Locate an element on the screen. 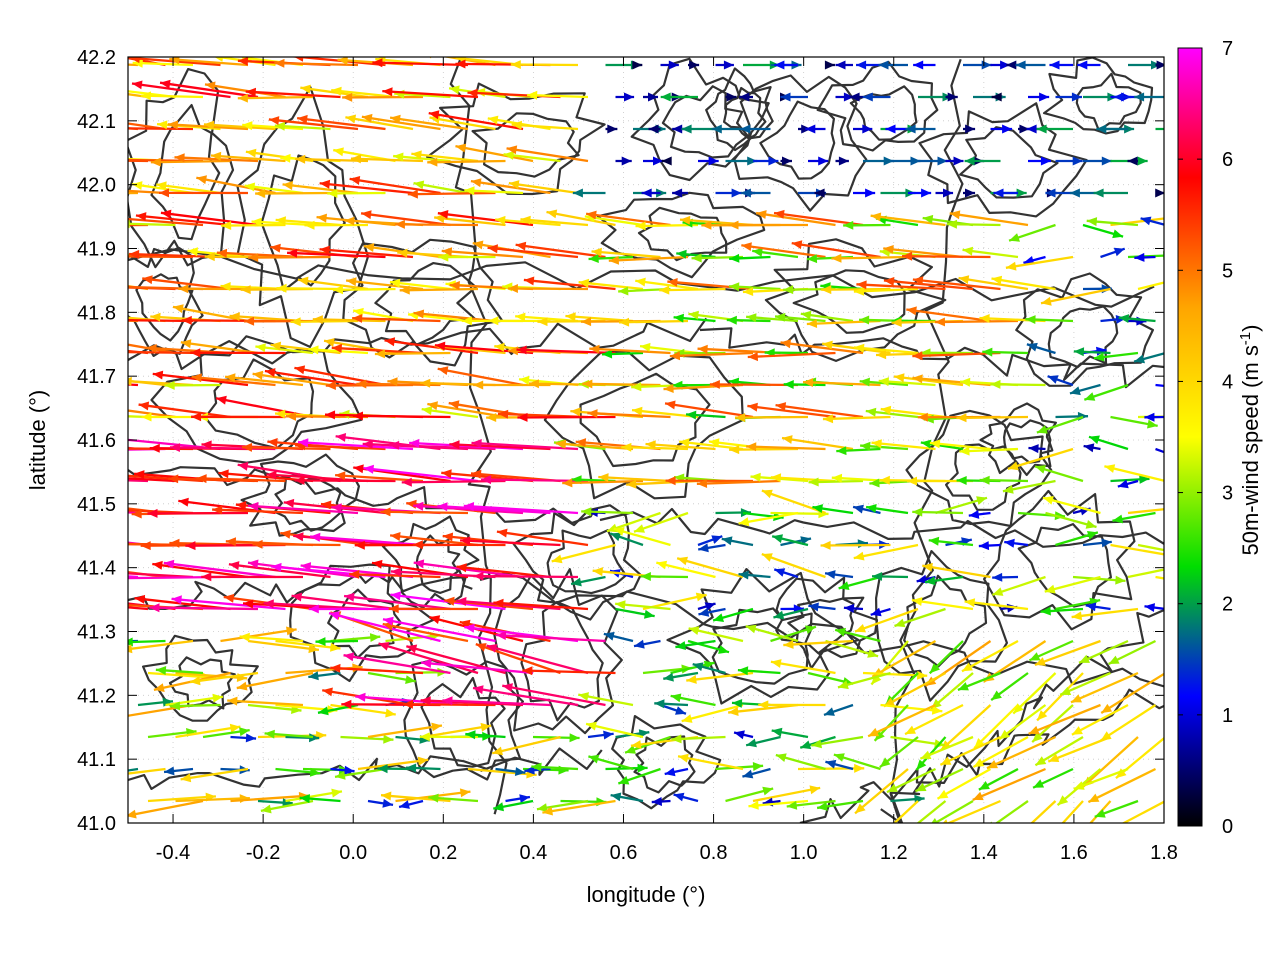  colorbar-tick-label: 7 is located at coordinates (1227, 49).